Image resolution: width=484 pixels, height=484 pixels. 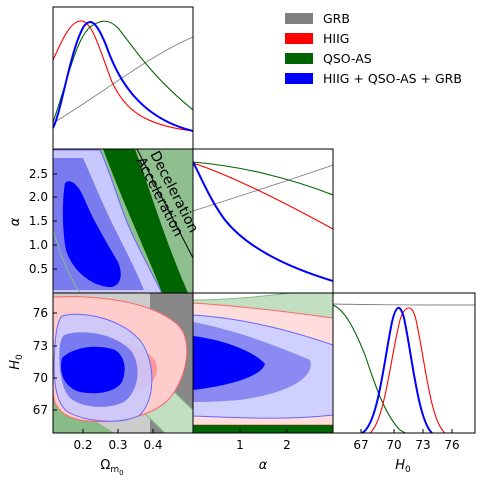 What do you see at coordinates (287, 445) in the screenshot?
I see `tick-label-alphax-2: 2` at bounding box center [287, 445].